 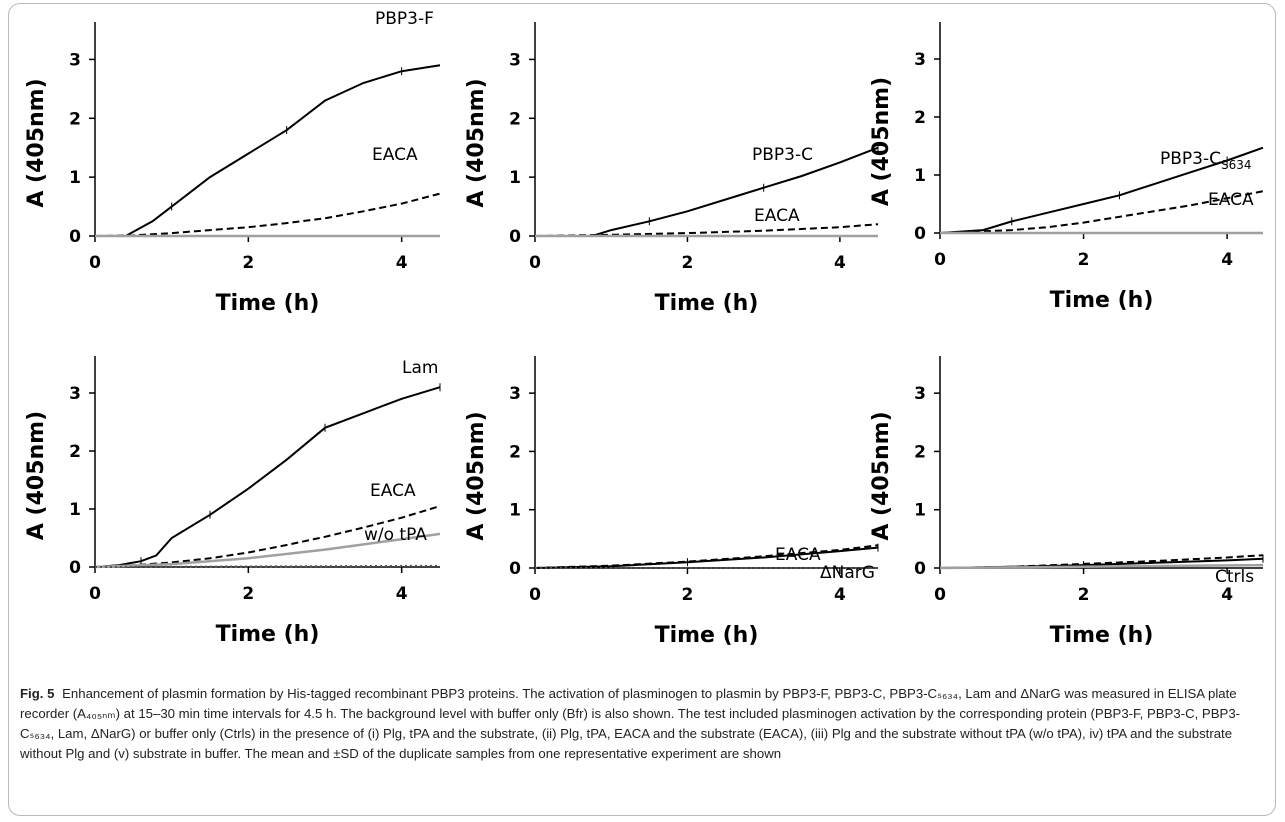 I want to click on figure-label: Fig. 5, so click(x=37, y=693).